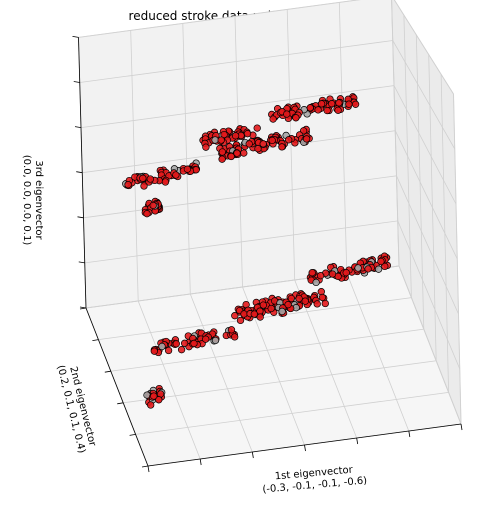 Image resolution: width=500 pixels, height=525 pixels. Describe the element at coordinates (117, 387) in the screenshot. I see `y-axis-line` at that location.